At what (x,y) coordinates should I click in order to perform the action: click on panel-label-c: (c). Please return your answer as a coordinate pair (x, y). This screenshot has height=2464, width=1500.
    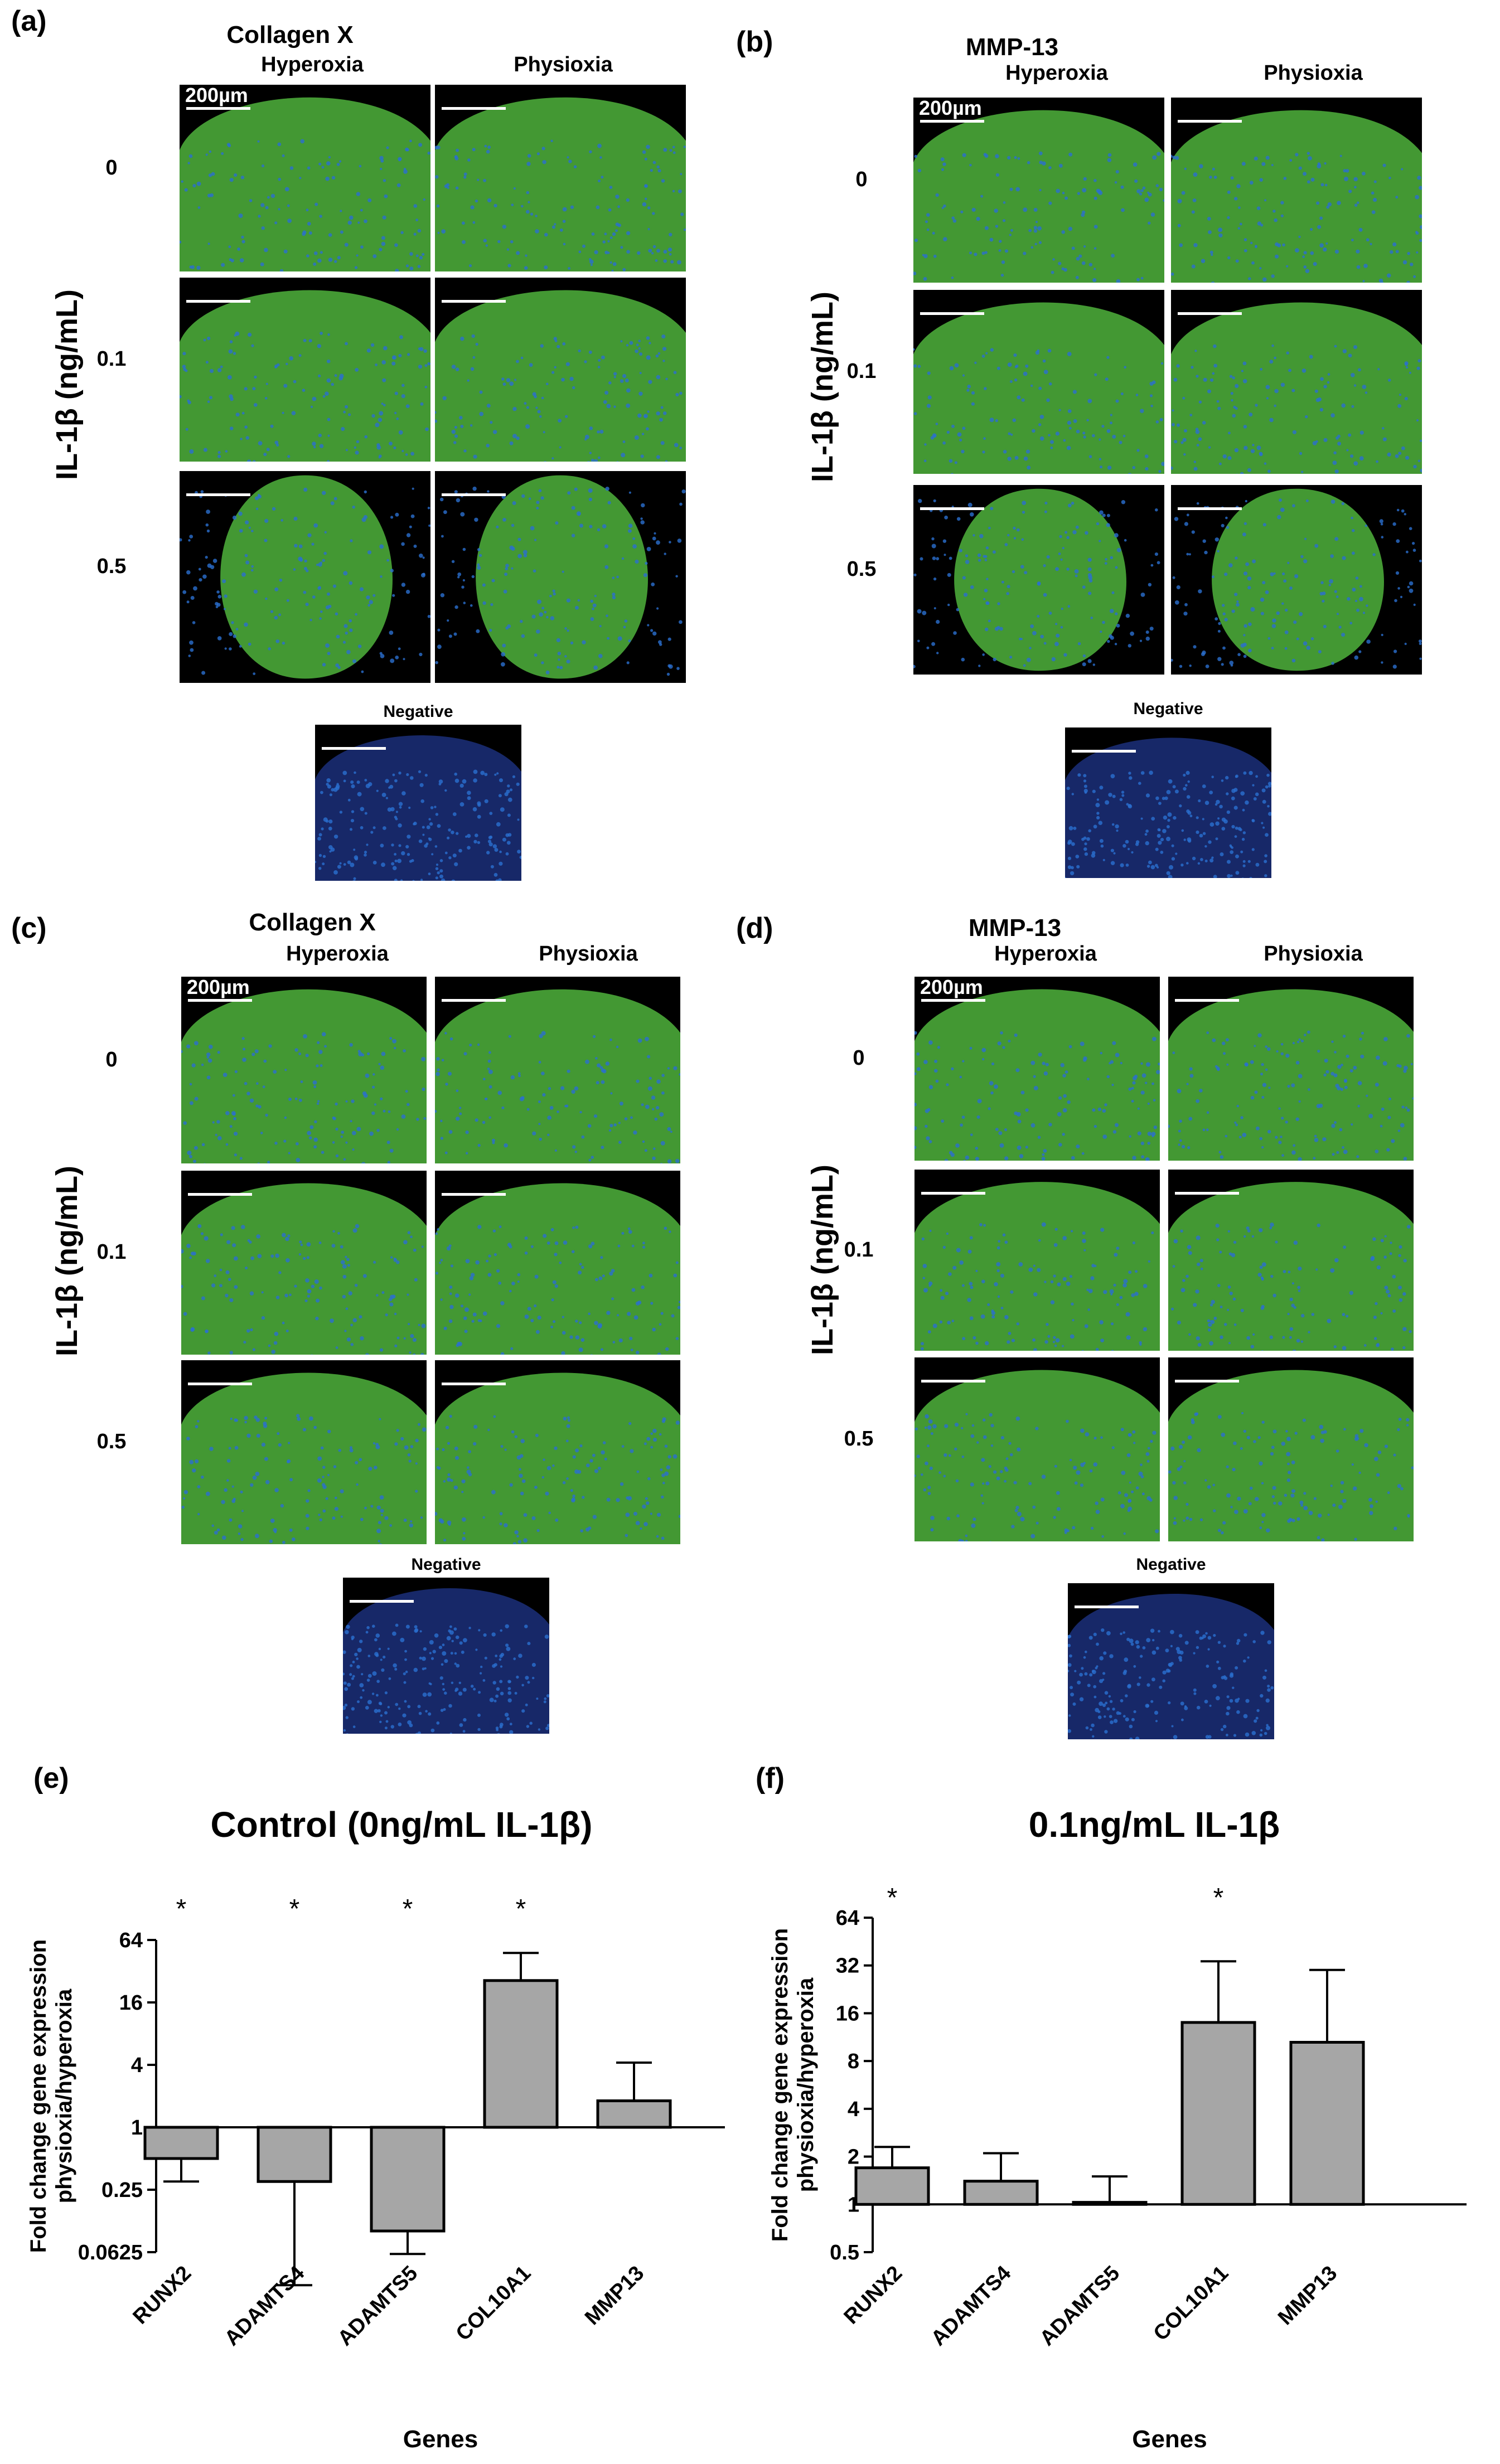
    Looking at the image, I should click on (29, 928).